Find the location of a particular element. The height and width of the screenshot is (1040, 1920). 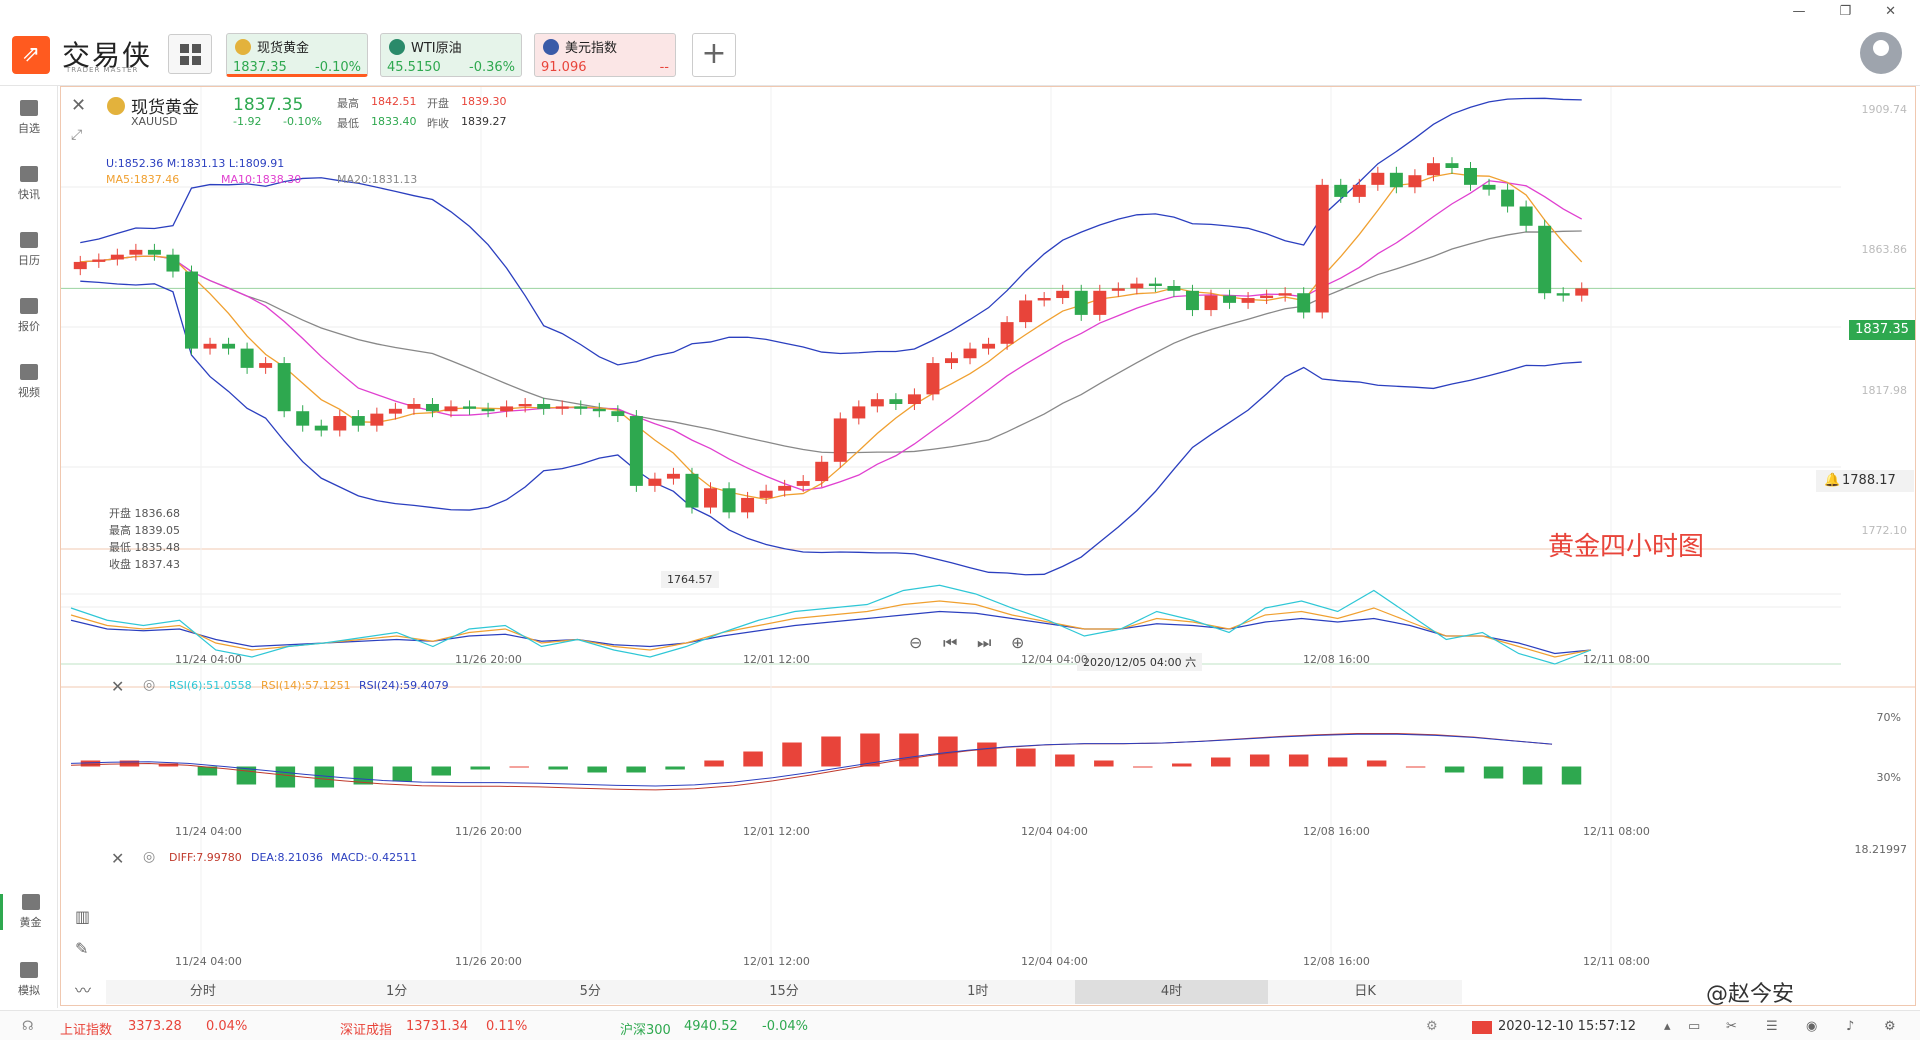

draw-tool-icon: ✎ is located at coordinates (82, 948).